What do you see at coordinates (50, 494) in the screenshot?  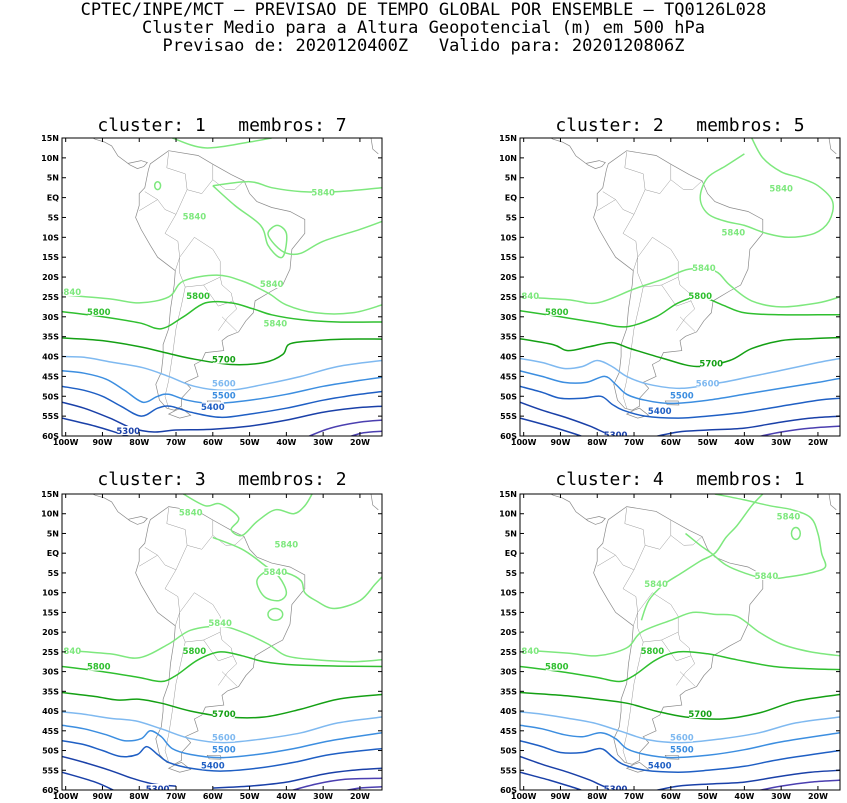 I see `lat-label: 15N` at bounding box center [50, 494].